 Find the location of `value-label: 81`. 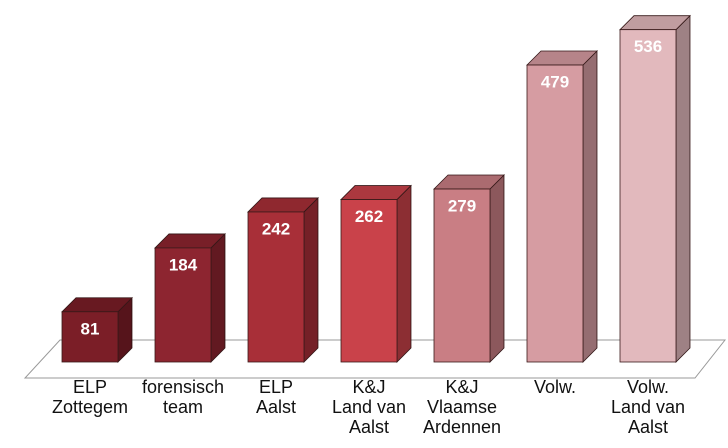

value-label: 81 is located at coordinates (90, 328).